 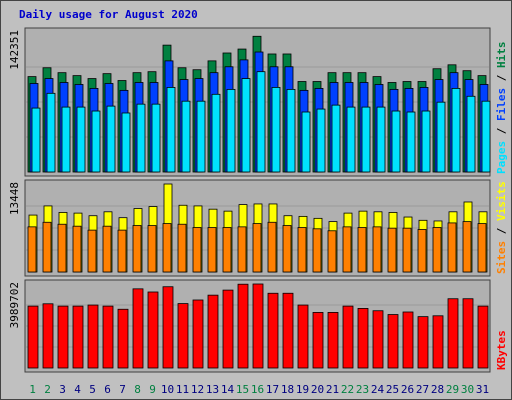 What do you see at coordinates (347, 389) in the screenshot?
I see `x-tick-label: 22` at bounding box center [347, 389].